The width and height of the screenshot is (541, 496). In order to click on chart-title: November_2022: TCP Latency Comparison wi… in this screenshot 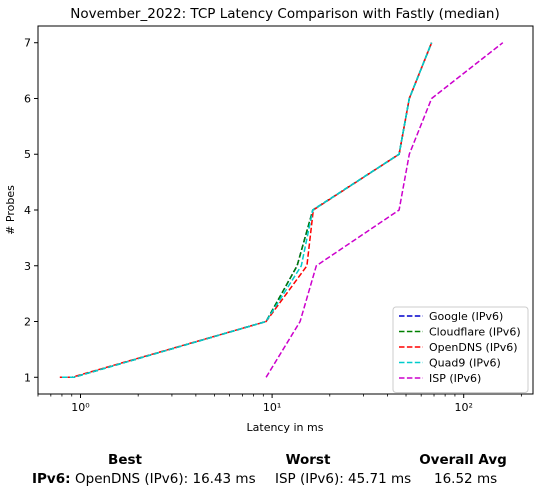, I will do `click(285, 14)`.